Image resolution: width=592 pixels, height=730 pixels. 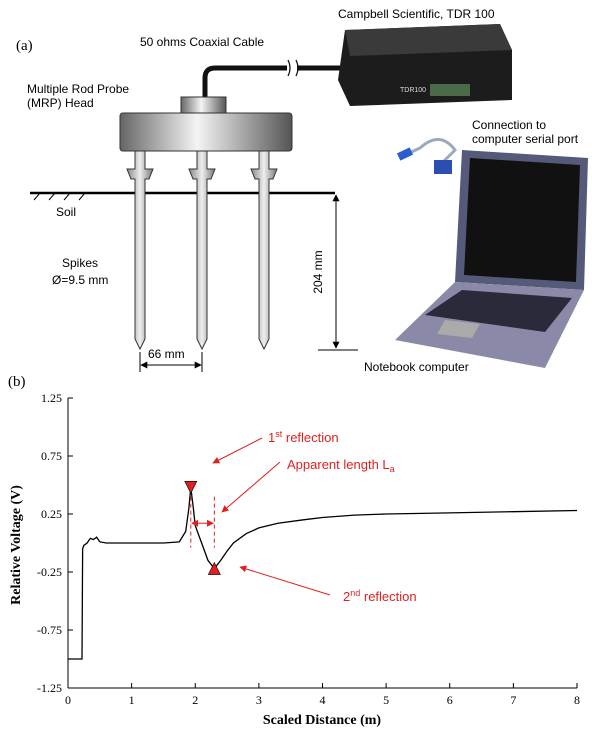 What do you see at coordinates (259, 700) in the screenshot?
I see `x-tick-label: 3` at bounding box center [259, 700].